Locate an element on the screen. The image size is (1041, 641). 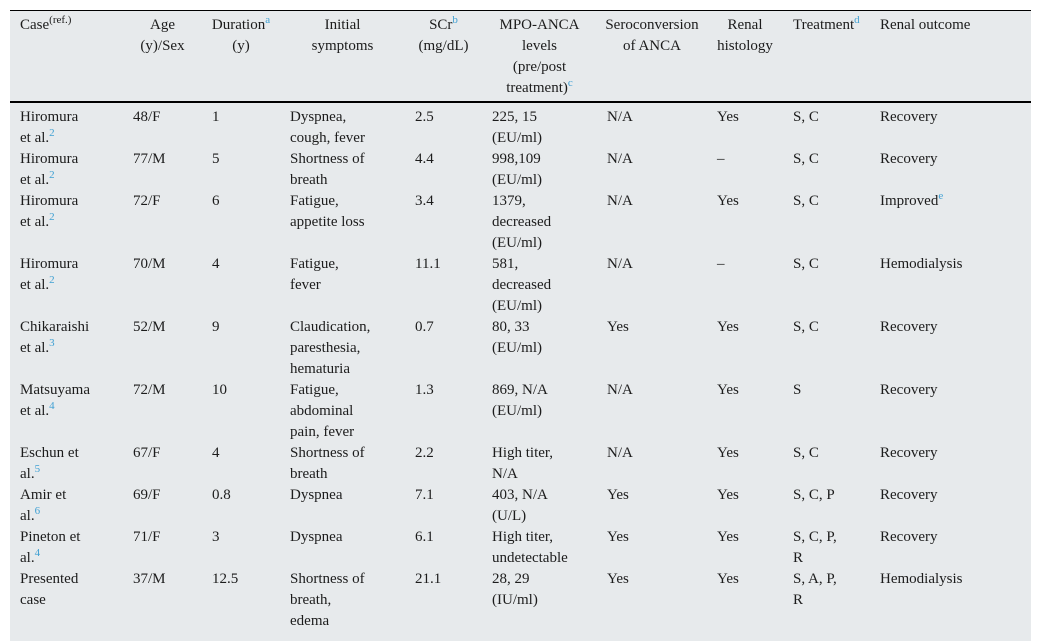
reference-link: d is located at coordinates (857, 20).